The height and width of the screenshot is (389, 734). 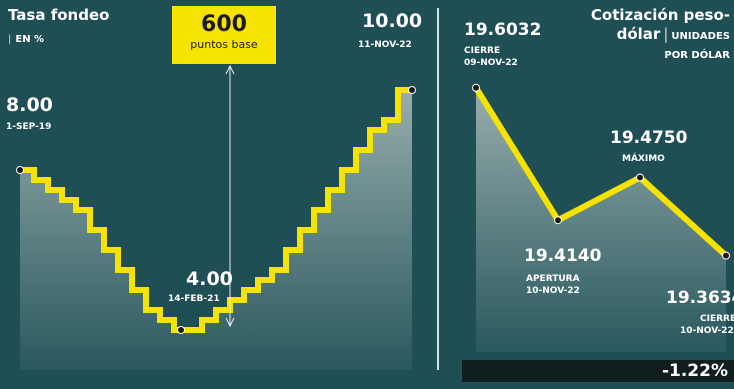 I want to click on p2-tag: APERTURA, so click(x=553, y=279).